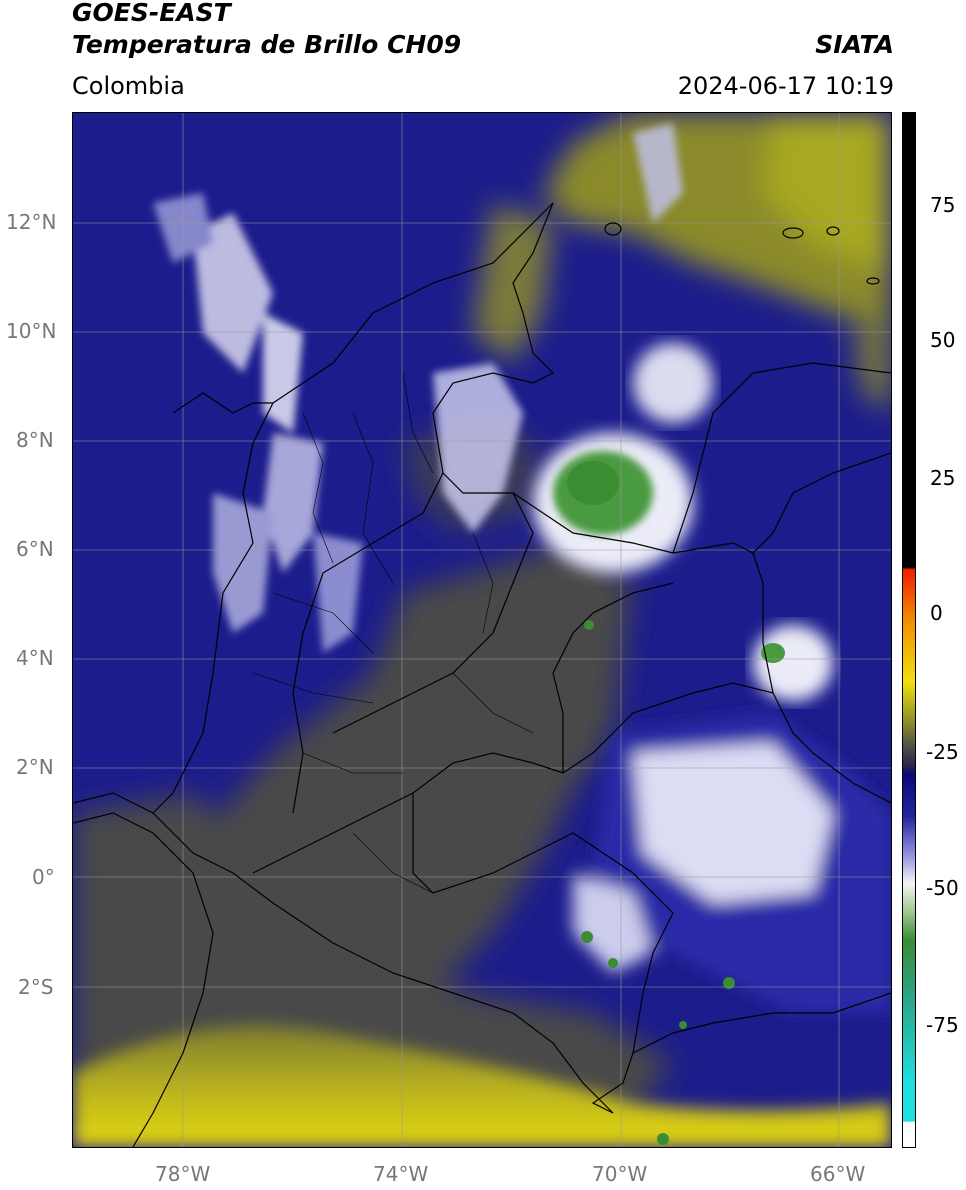 The height and width of the screenshot is (1190, 966). Describe the element at coordinates (31, 331) in the screenshot. I see `lat-label-10n: 10°N` at that location.